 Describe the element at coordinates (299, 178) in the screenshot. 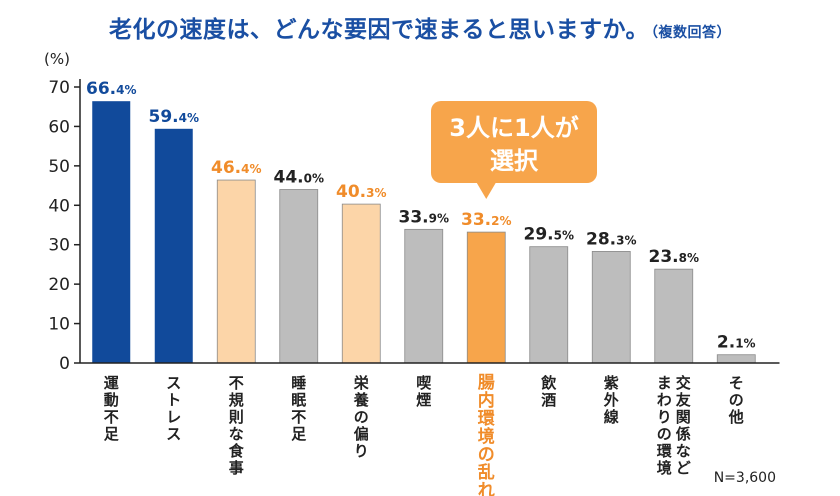

I see `data-label: 44.0%` at that location.